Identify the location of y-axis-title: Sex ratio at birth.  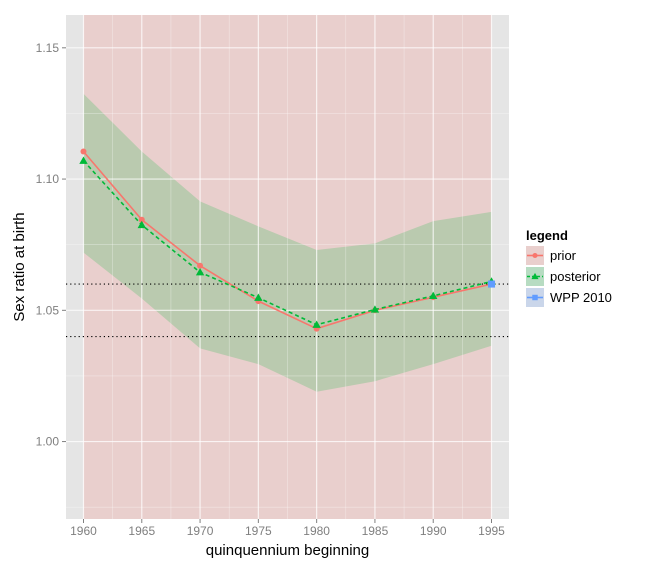
(19, 266).